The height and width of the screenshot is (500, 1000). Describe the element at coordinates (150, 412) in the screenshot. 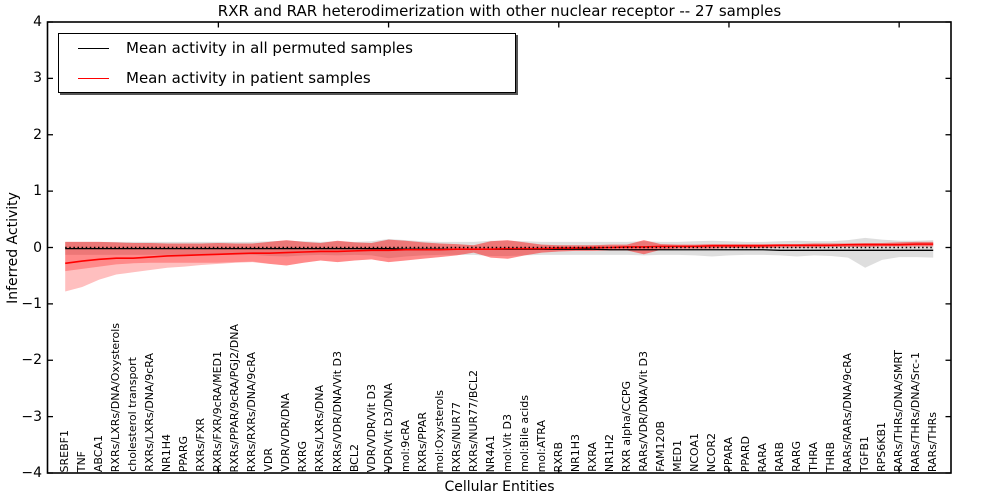

I see `x-tick-label: RXRs/LXRs/DNA/9cRA` at that location.